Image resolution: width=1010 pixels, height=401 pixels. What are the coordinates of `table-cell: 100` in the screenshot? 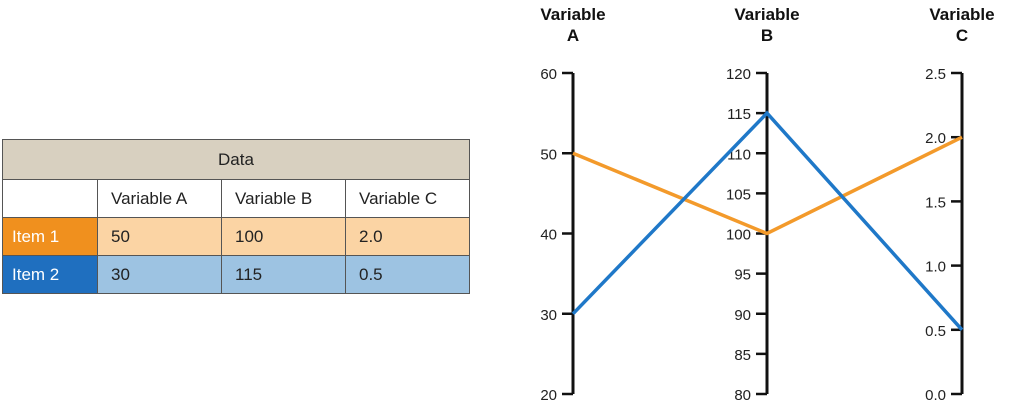 It's located at (283, 236).